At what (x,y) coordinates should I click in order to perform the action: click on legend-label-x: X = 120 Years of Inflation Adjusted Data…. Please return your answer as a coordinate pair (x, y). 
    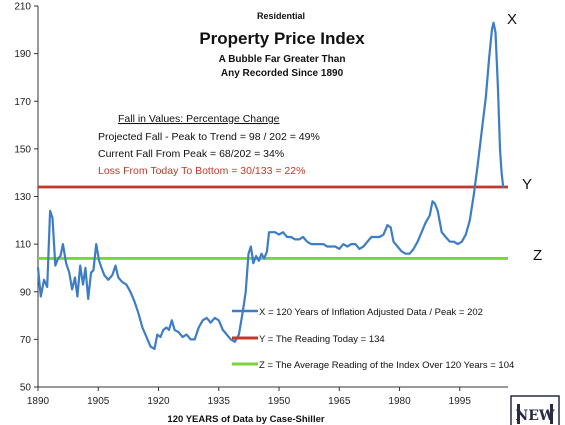
    Looking at the image, I should click on (371, 312).